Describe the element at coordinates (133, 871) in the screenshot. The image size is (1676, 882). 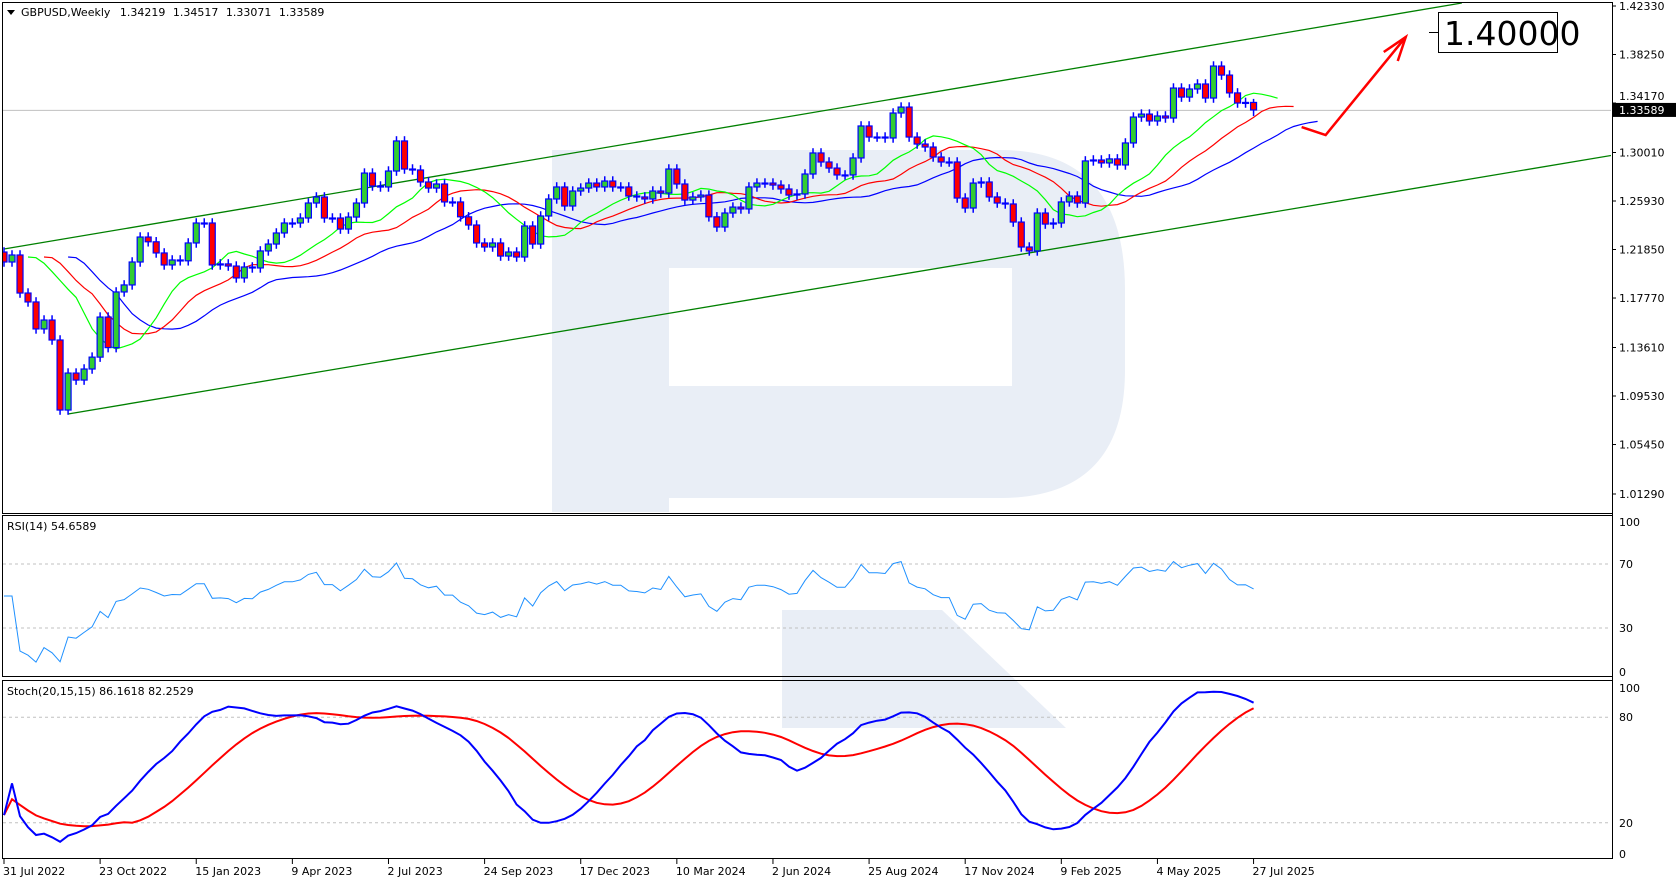
I see `time-axis-label: 23 Oct 2022` at that location.